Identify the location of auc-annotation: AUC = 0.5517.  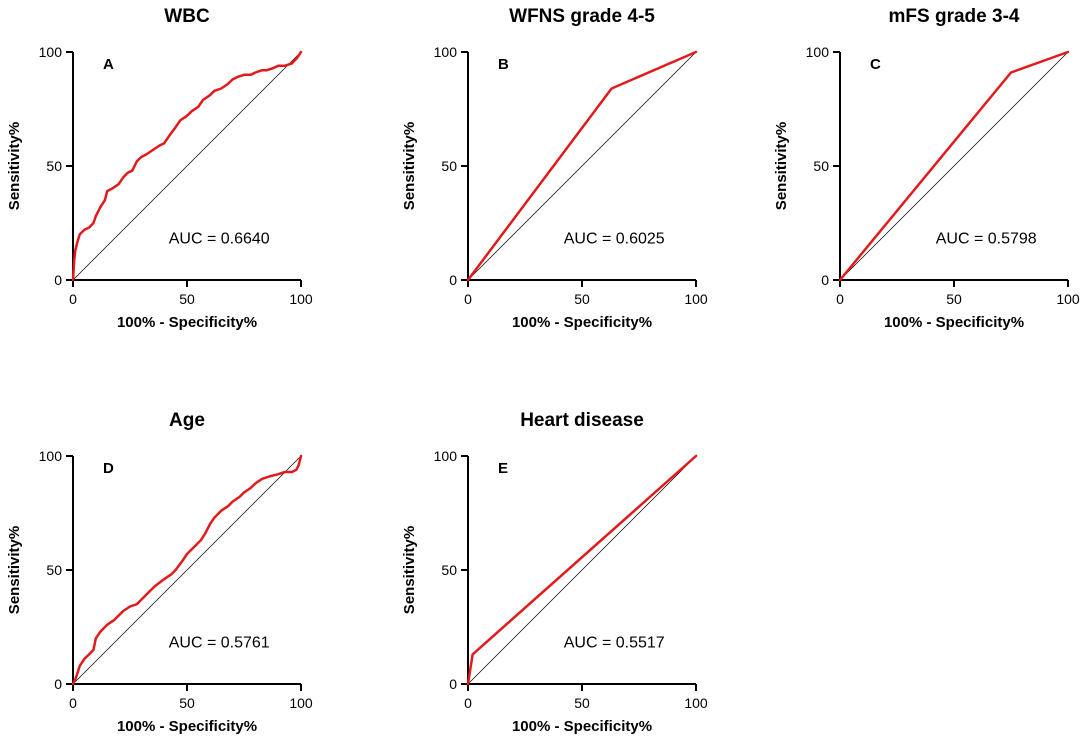
(614, 643).